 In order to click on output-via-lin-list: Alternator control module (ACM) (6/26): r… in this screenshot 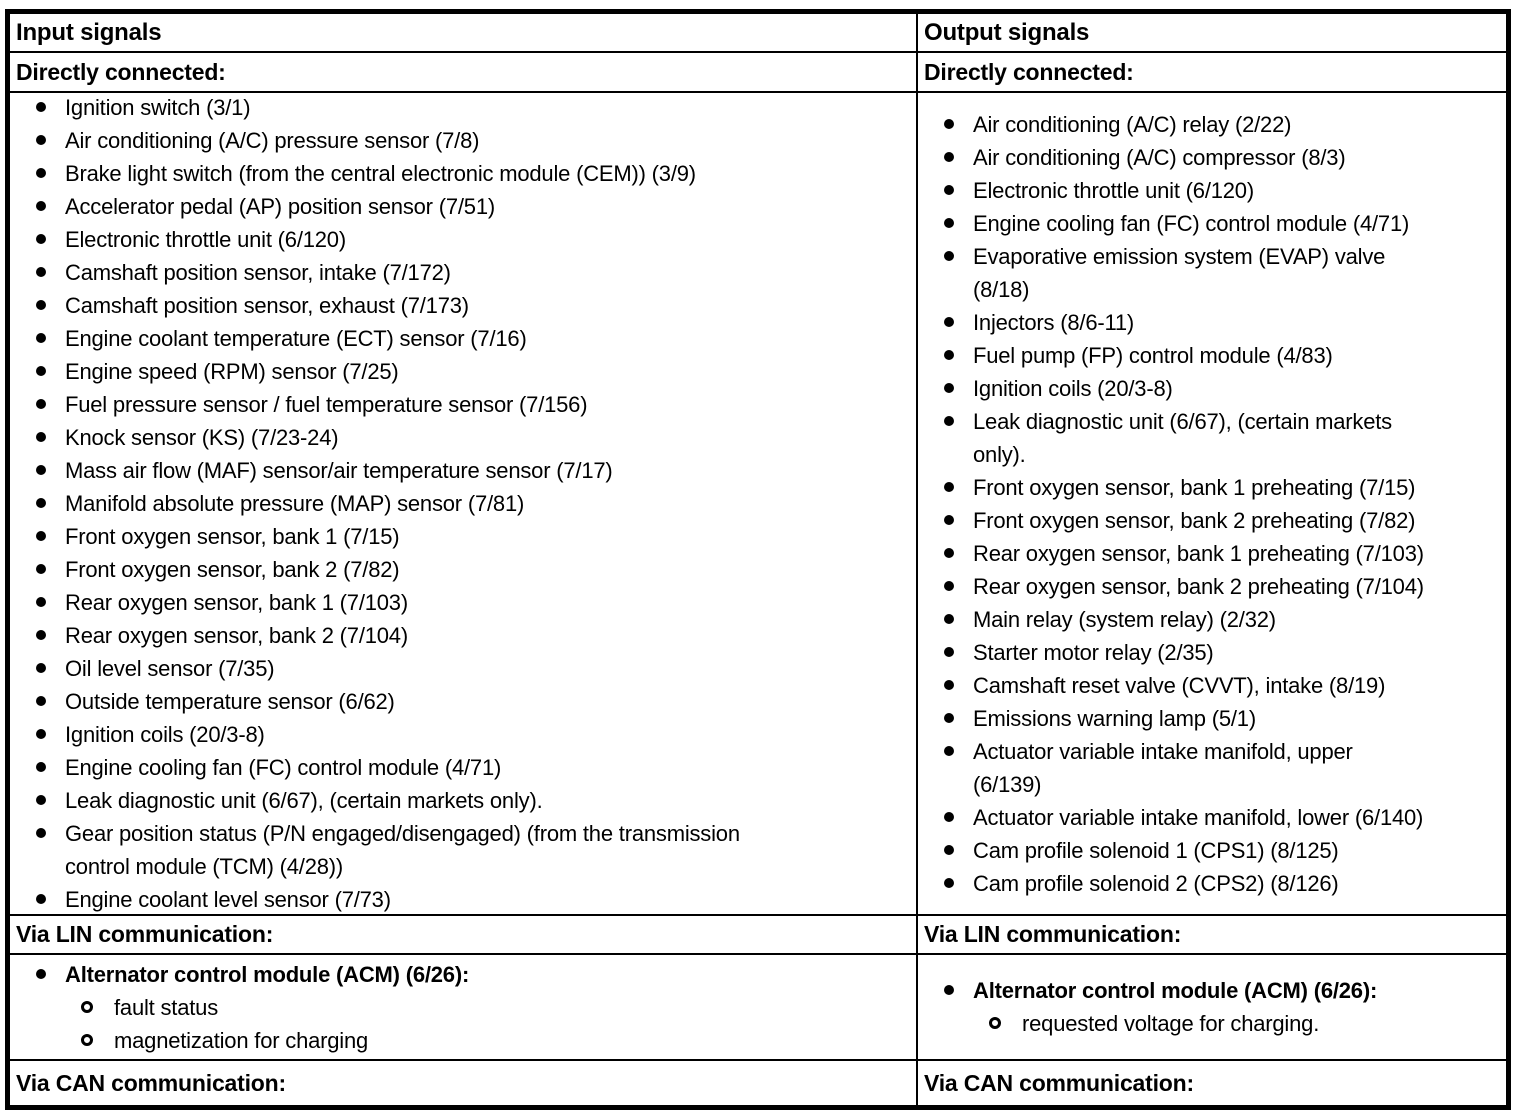, I will do `click(1212, 1007)`.